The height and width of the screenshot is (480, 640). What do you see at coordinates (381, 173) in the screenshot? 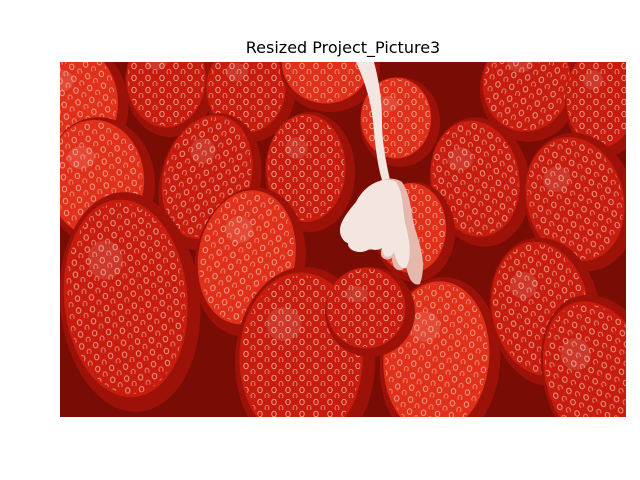
I see `cream-drip` at bounding box center [381, 173].